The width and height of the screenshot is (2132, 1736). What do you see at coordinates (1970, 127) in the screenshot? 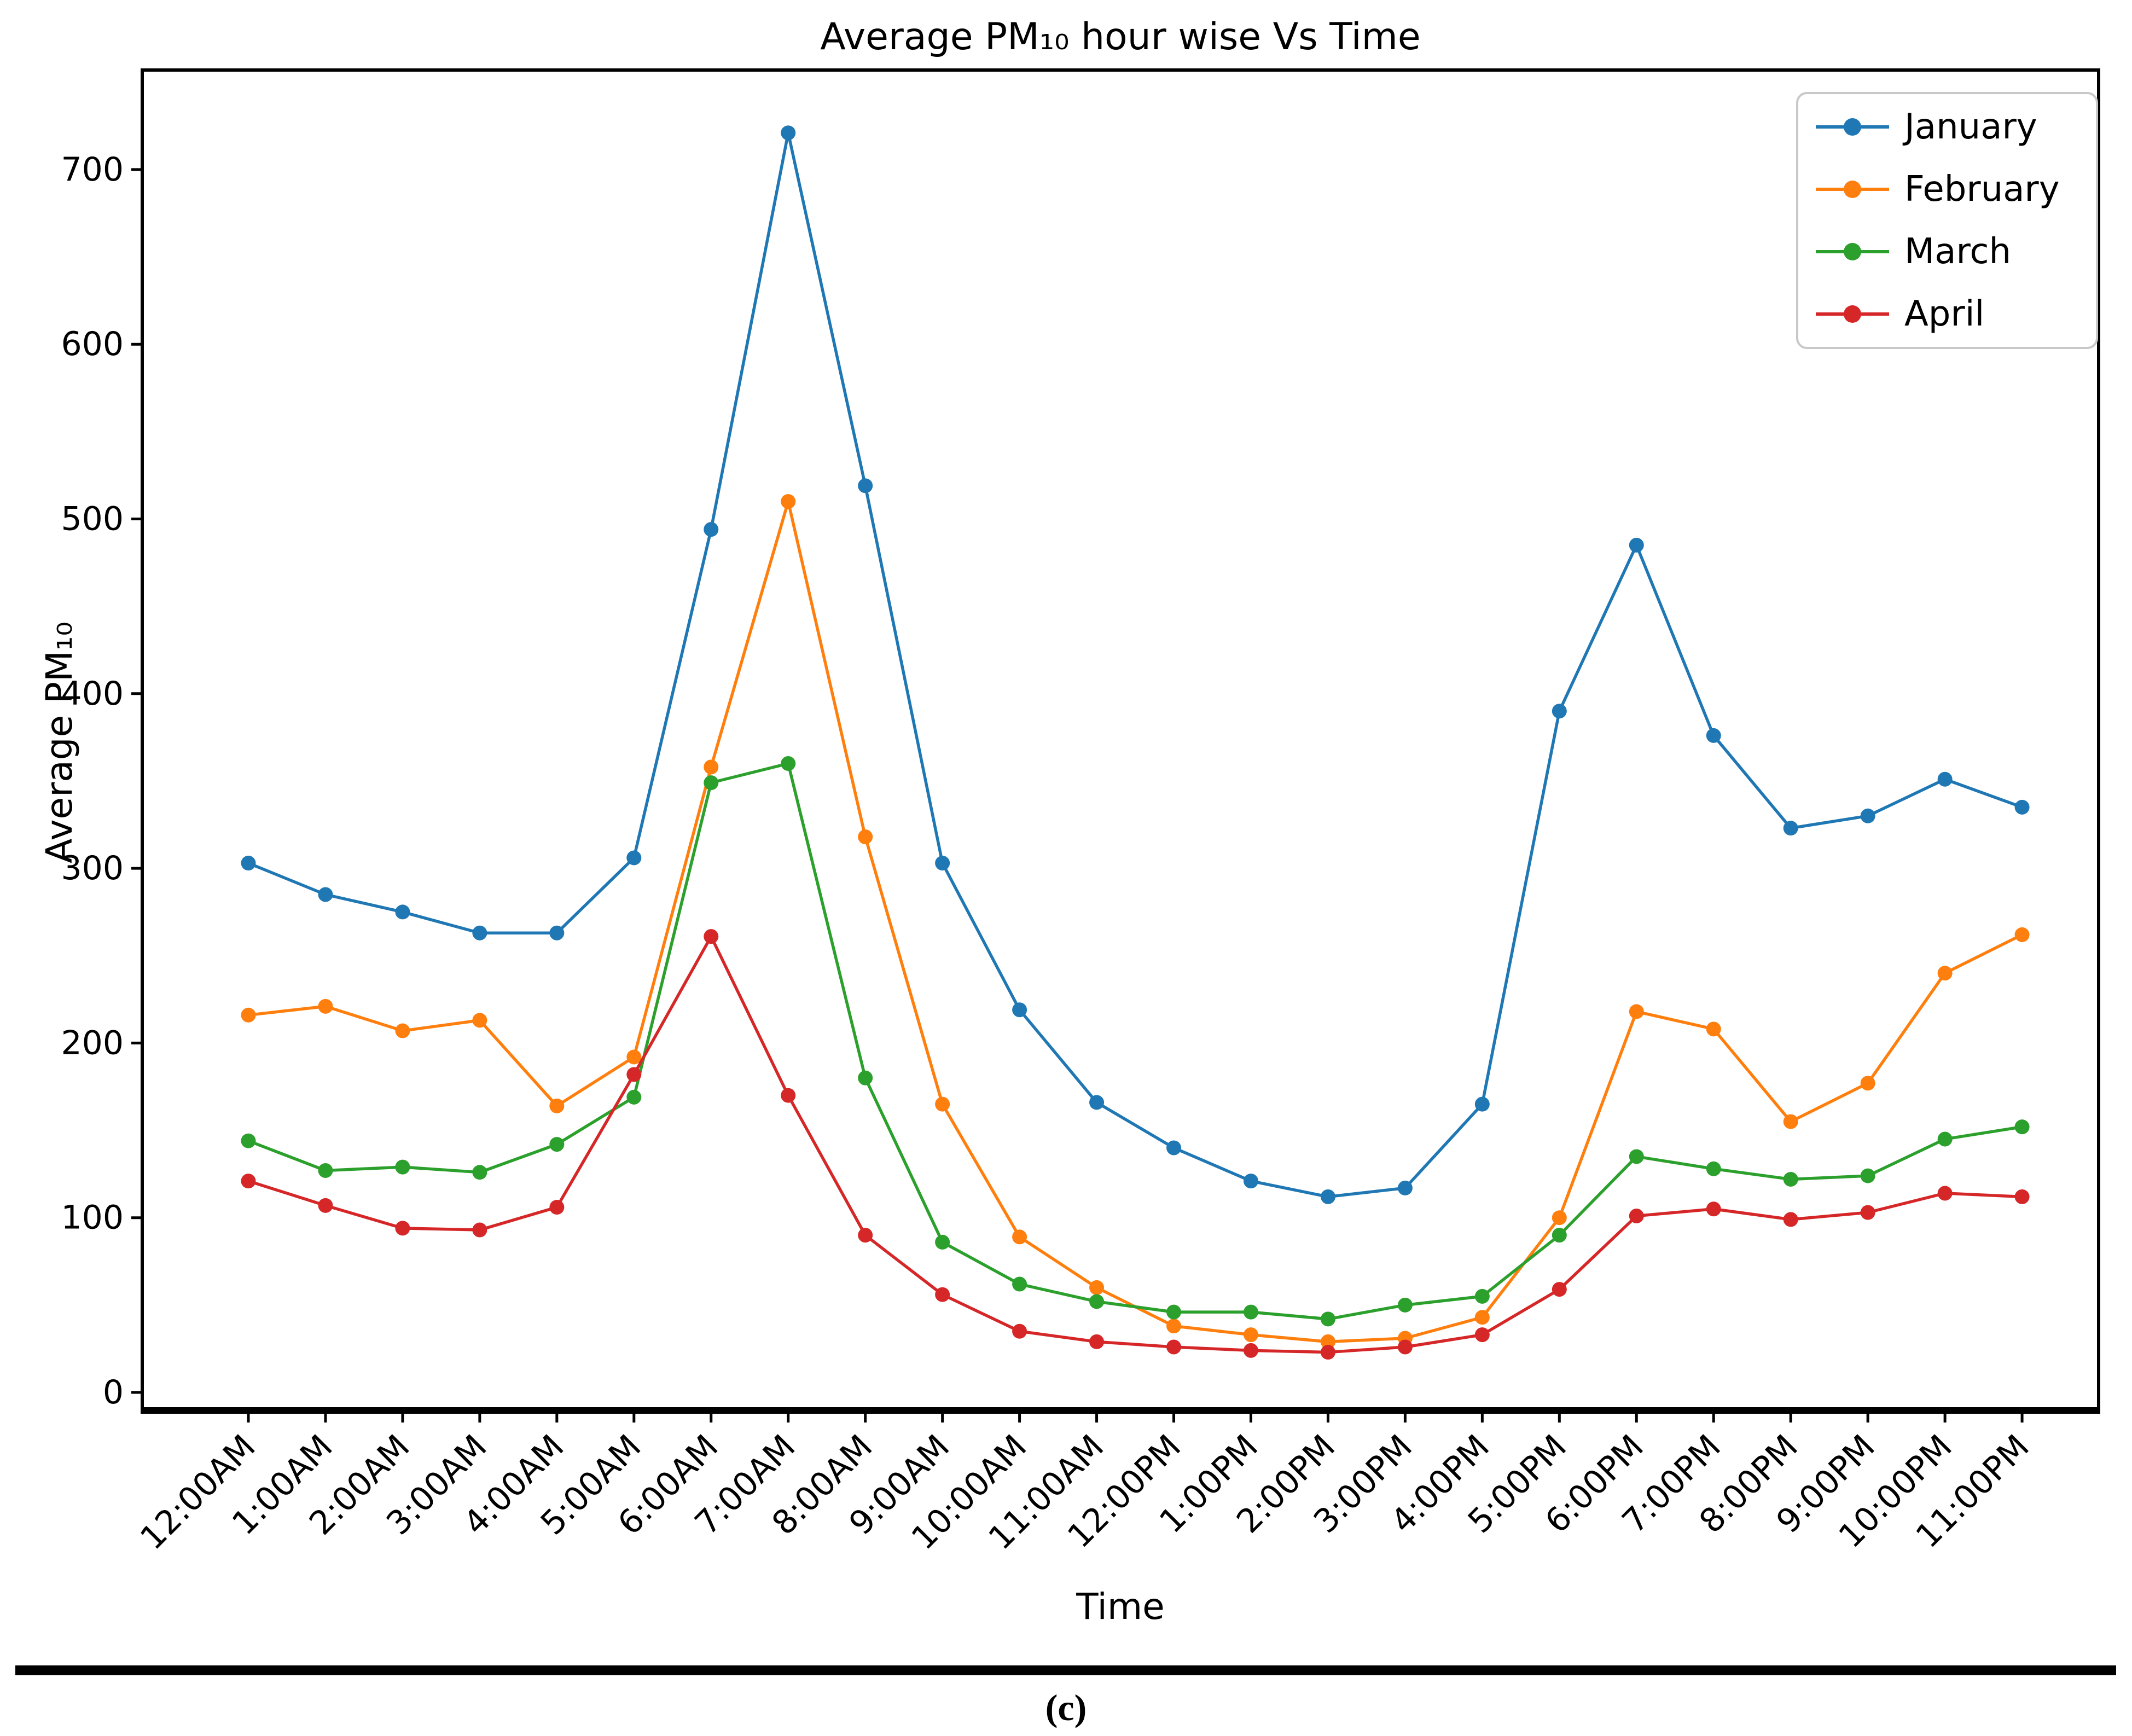
I see `legend-label-january: January` at bounding box center [1970, 127].